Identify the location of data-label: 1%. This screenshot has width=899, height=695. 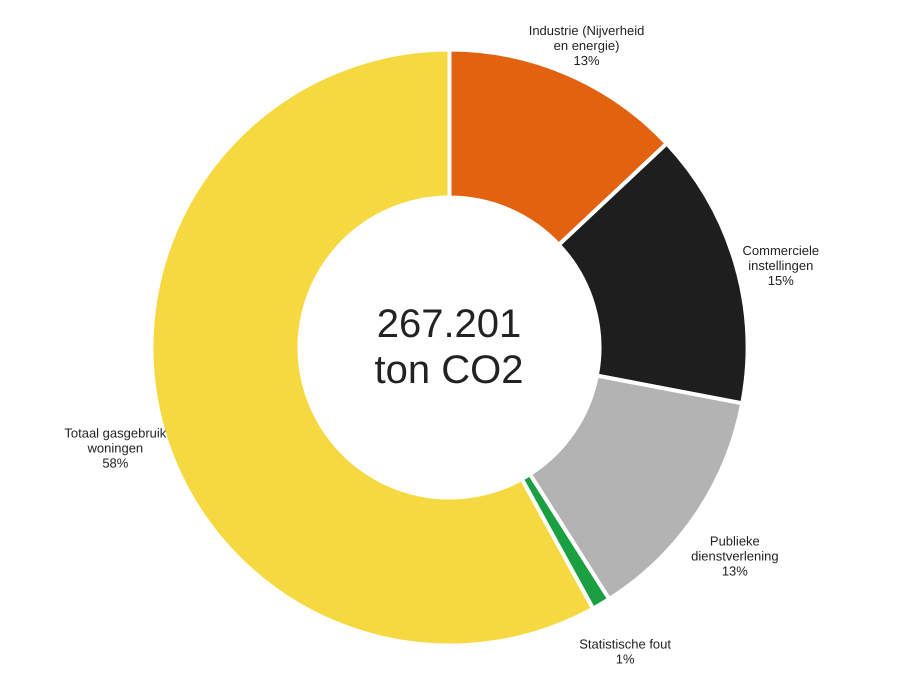
(625, 658).